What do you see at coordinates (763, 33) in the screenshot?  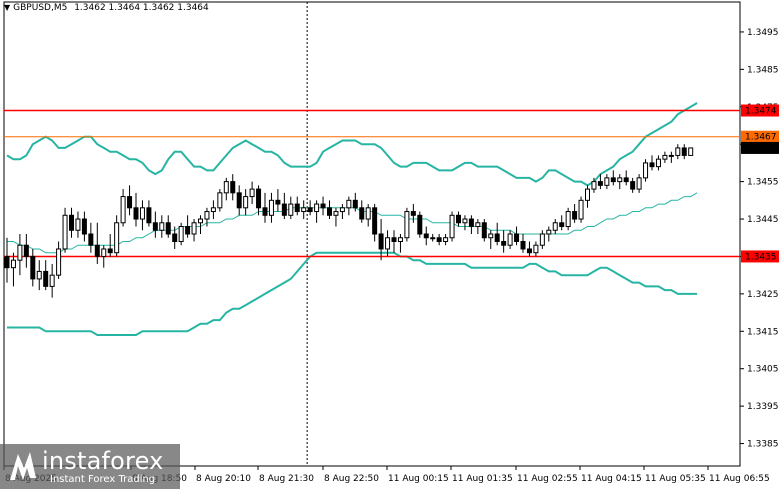 I see `y-tick-label: 1.3495` at bounding box center [763, 33].